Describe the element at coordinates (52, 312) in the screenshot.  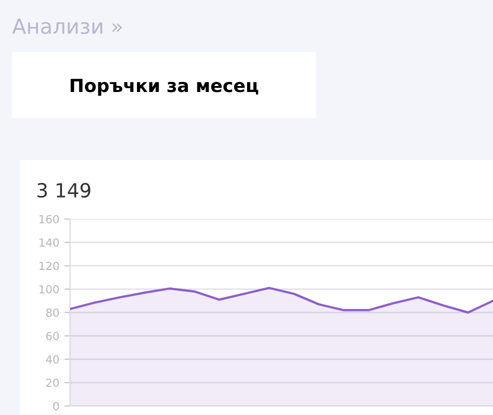
I see `y-tick-label: 80` at that location.